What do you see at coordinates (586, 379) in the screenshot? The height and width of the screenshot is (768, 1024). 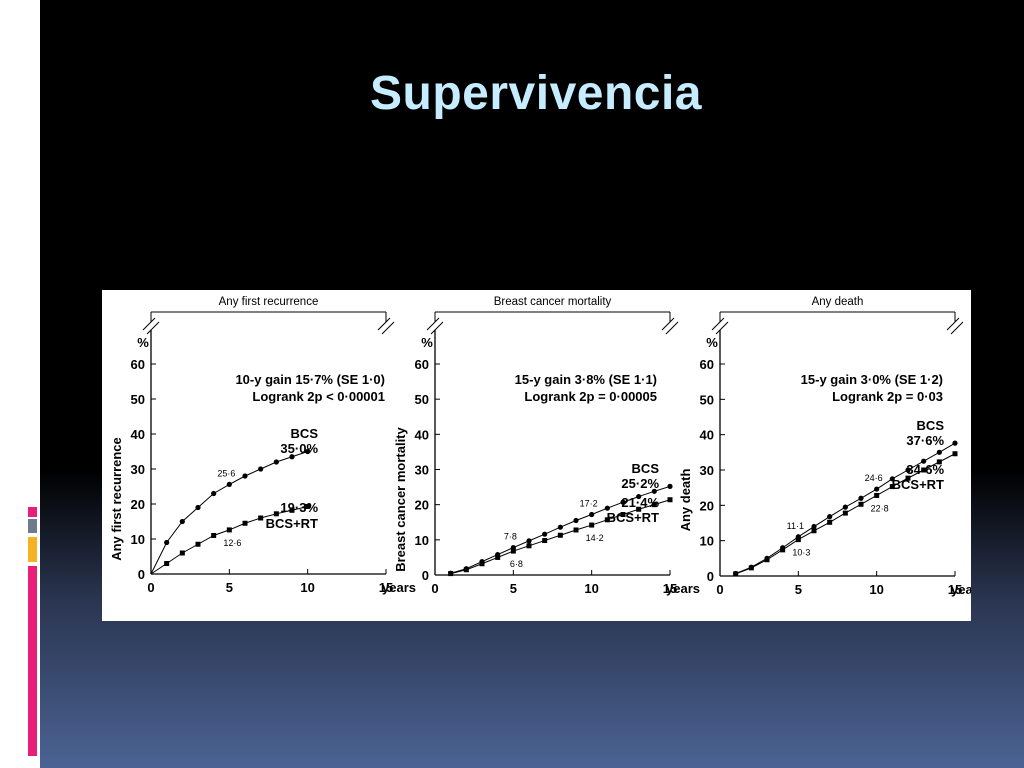 I see `annotation-line: 15-y gain 3·8% (SE 1·1)` at bounding box center [586, 379].